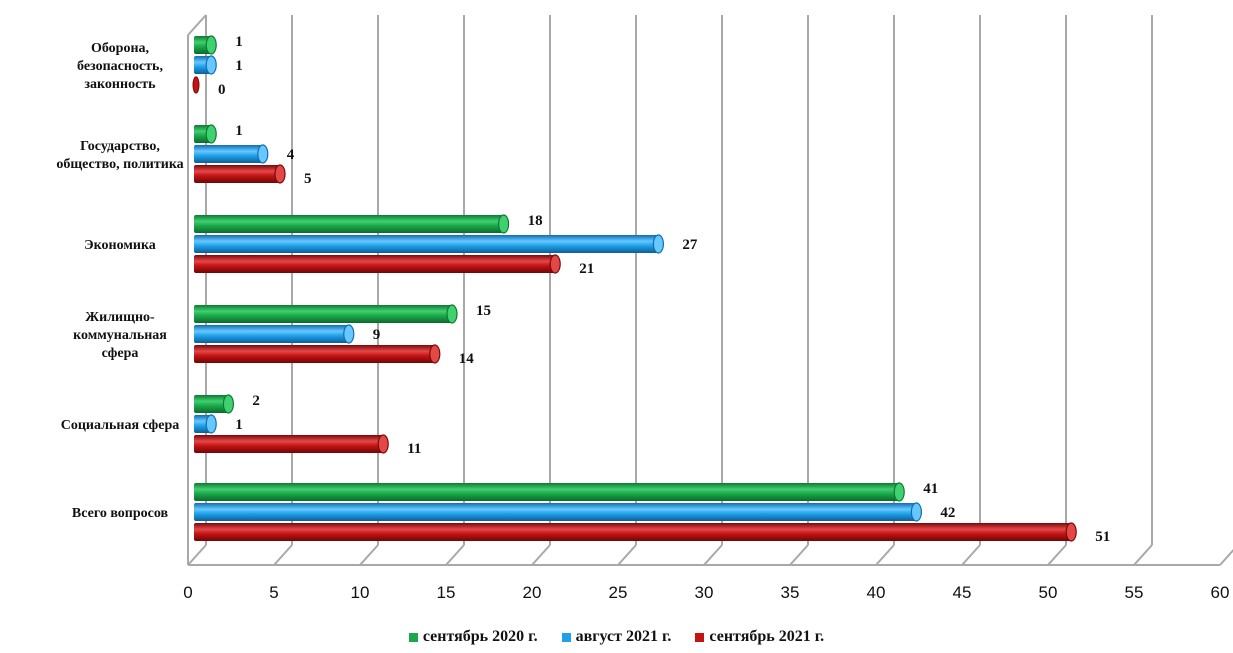 This screenshot has width=1233, height=653. I want to click on value-label-cat-3-s1: 9, so click(377, 335).